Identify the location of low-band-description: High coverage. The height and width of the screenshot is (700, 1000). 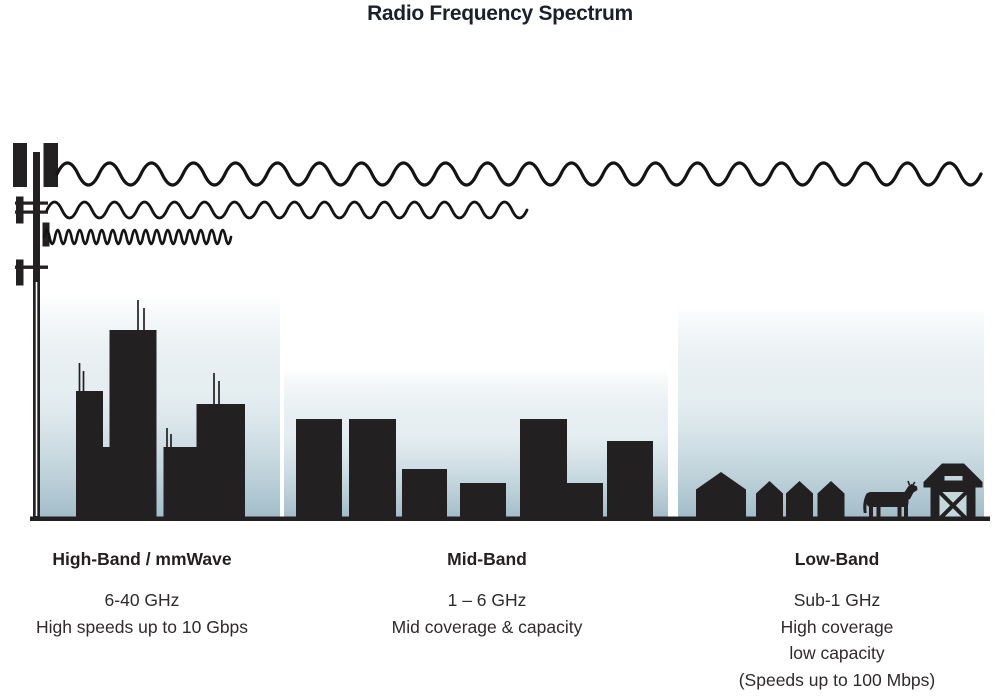
(837, 626).